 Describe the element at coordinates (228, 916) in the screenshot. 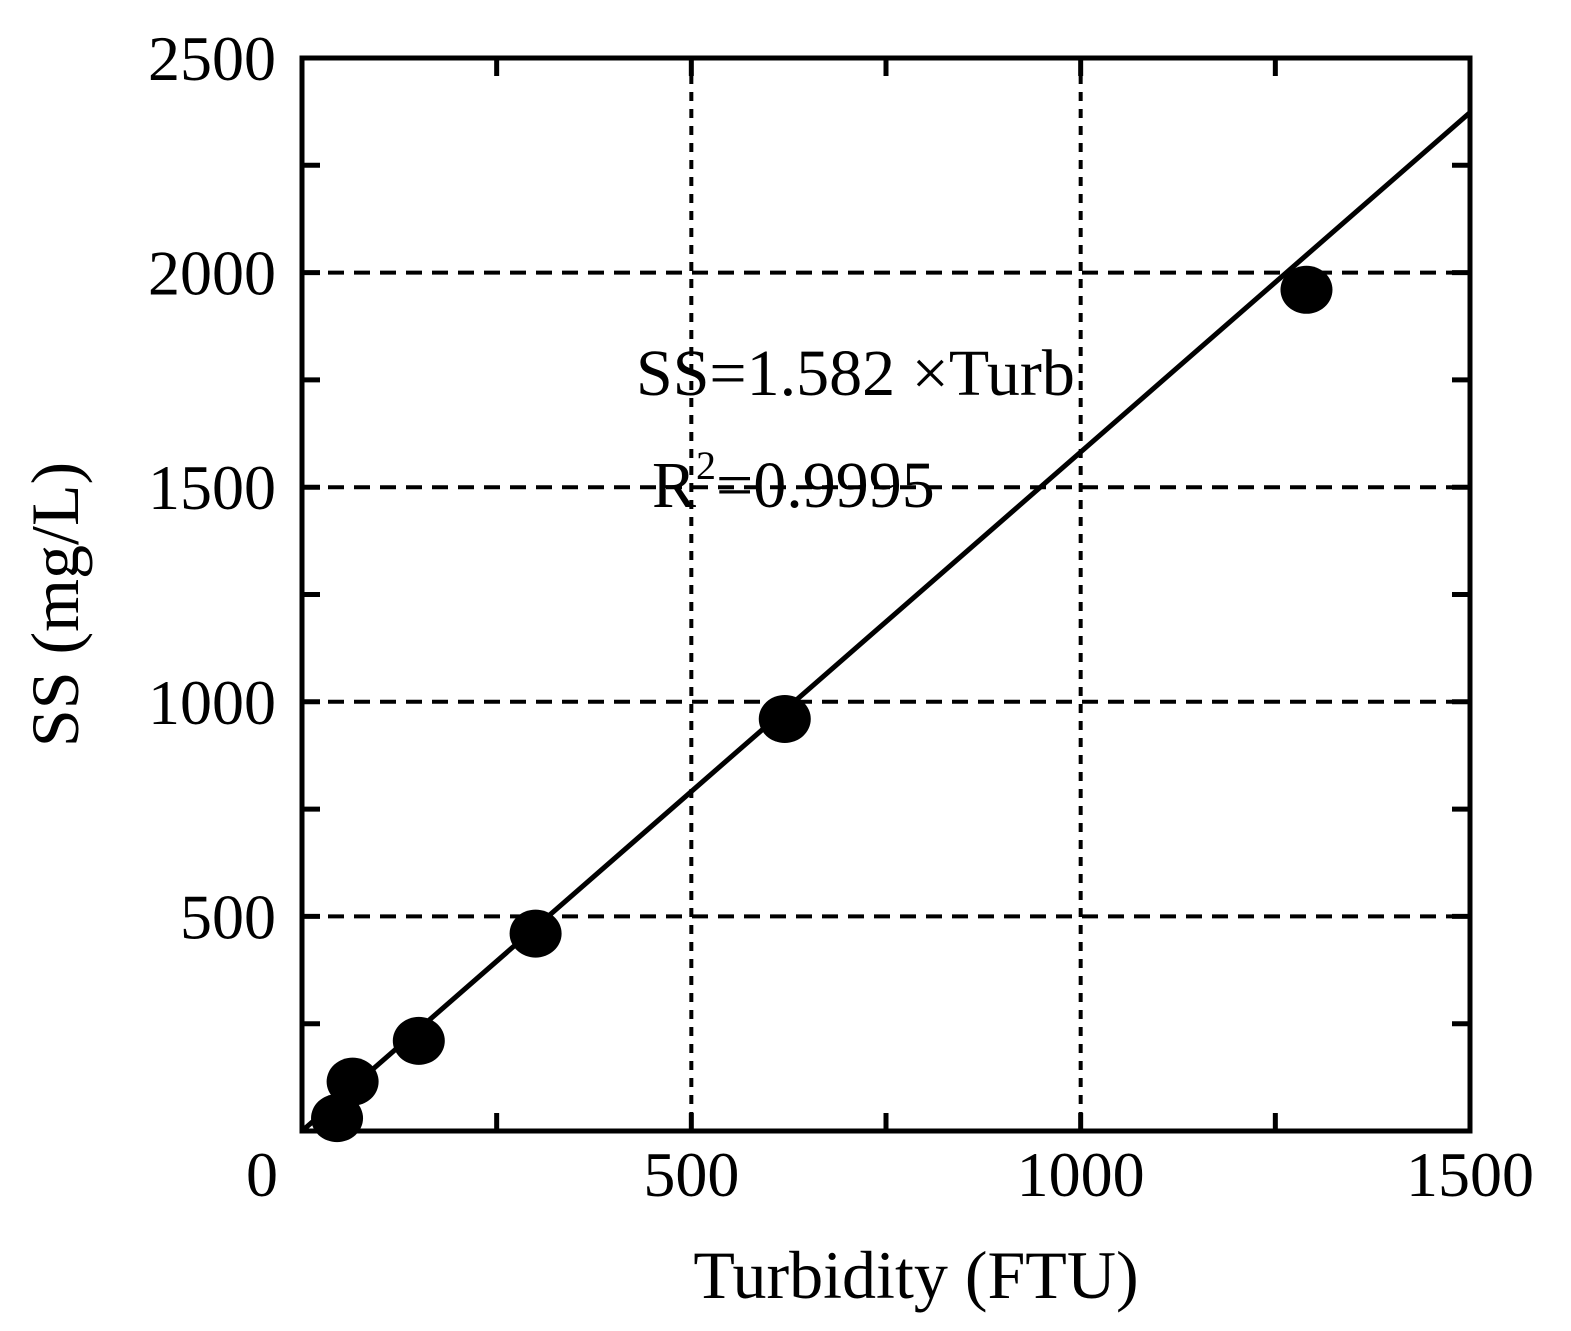

I see `y-tick-label: 500` at that location.